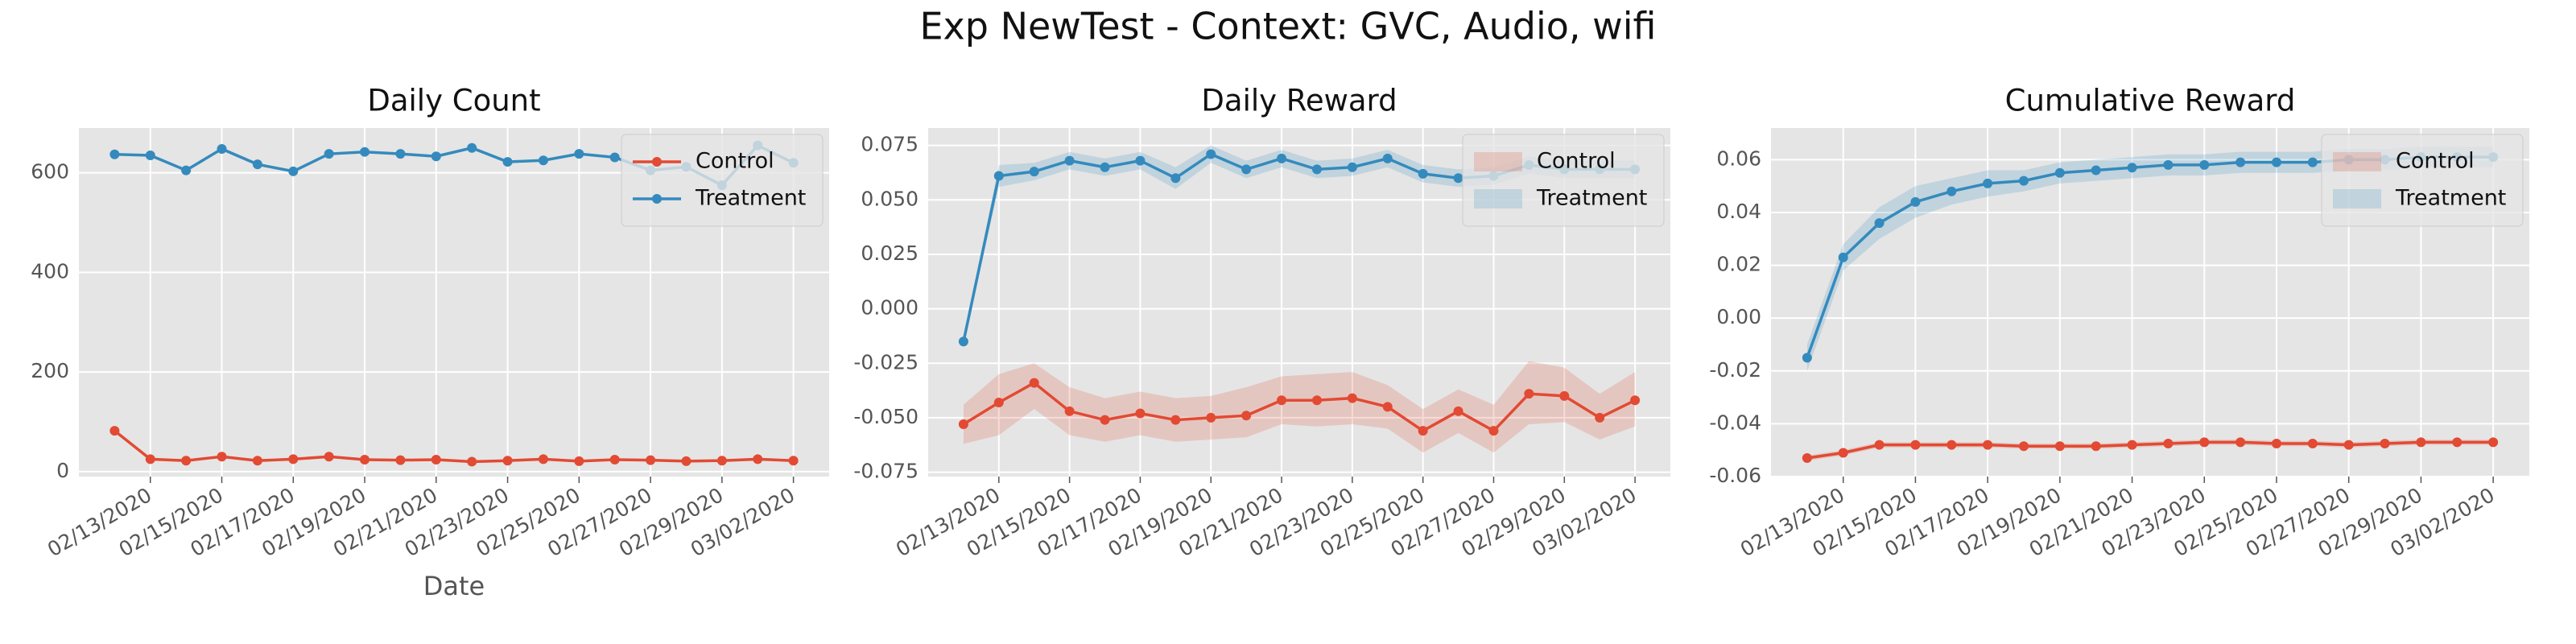 Image resolution: width=2576 pixels, height=644 pixels. What do you see at coordinates (2150, 450) in the screenshot?
I see `series-line` at bounding box center [2150, 450].